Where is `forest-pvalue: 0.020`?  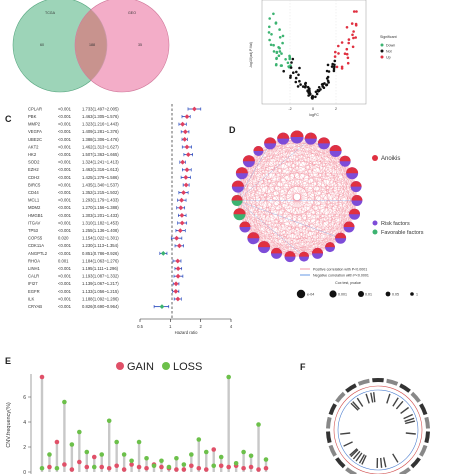
forest-pvalue: 0.020 is located at coordinates (63, 238).